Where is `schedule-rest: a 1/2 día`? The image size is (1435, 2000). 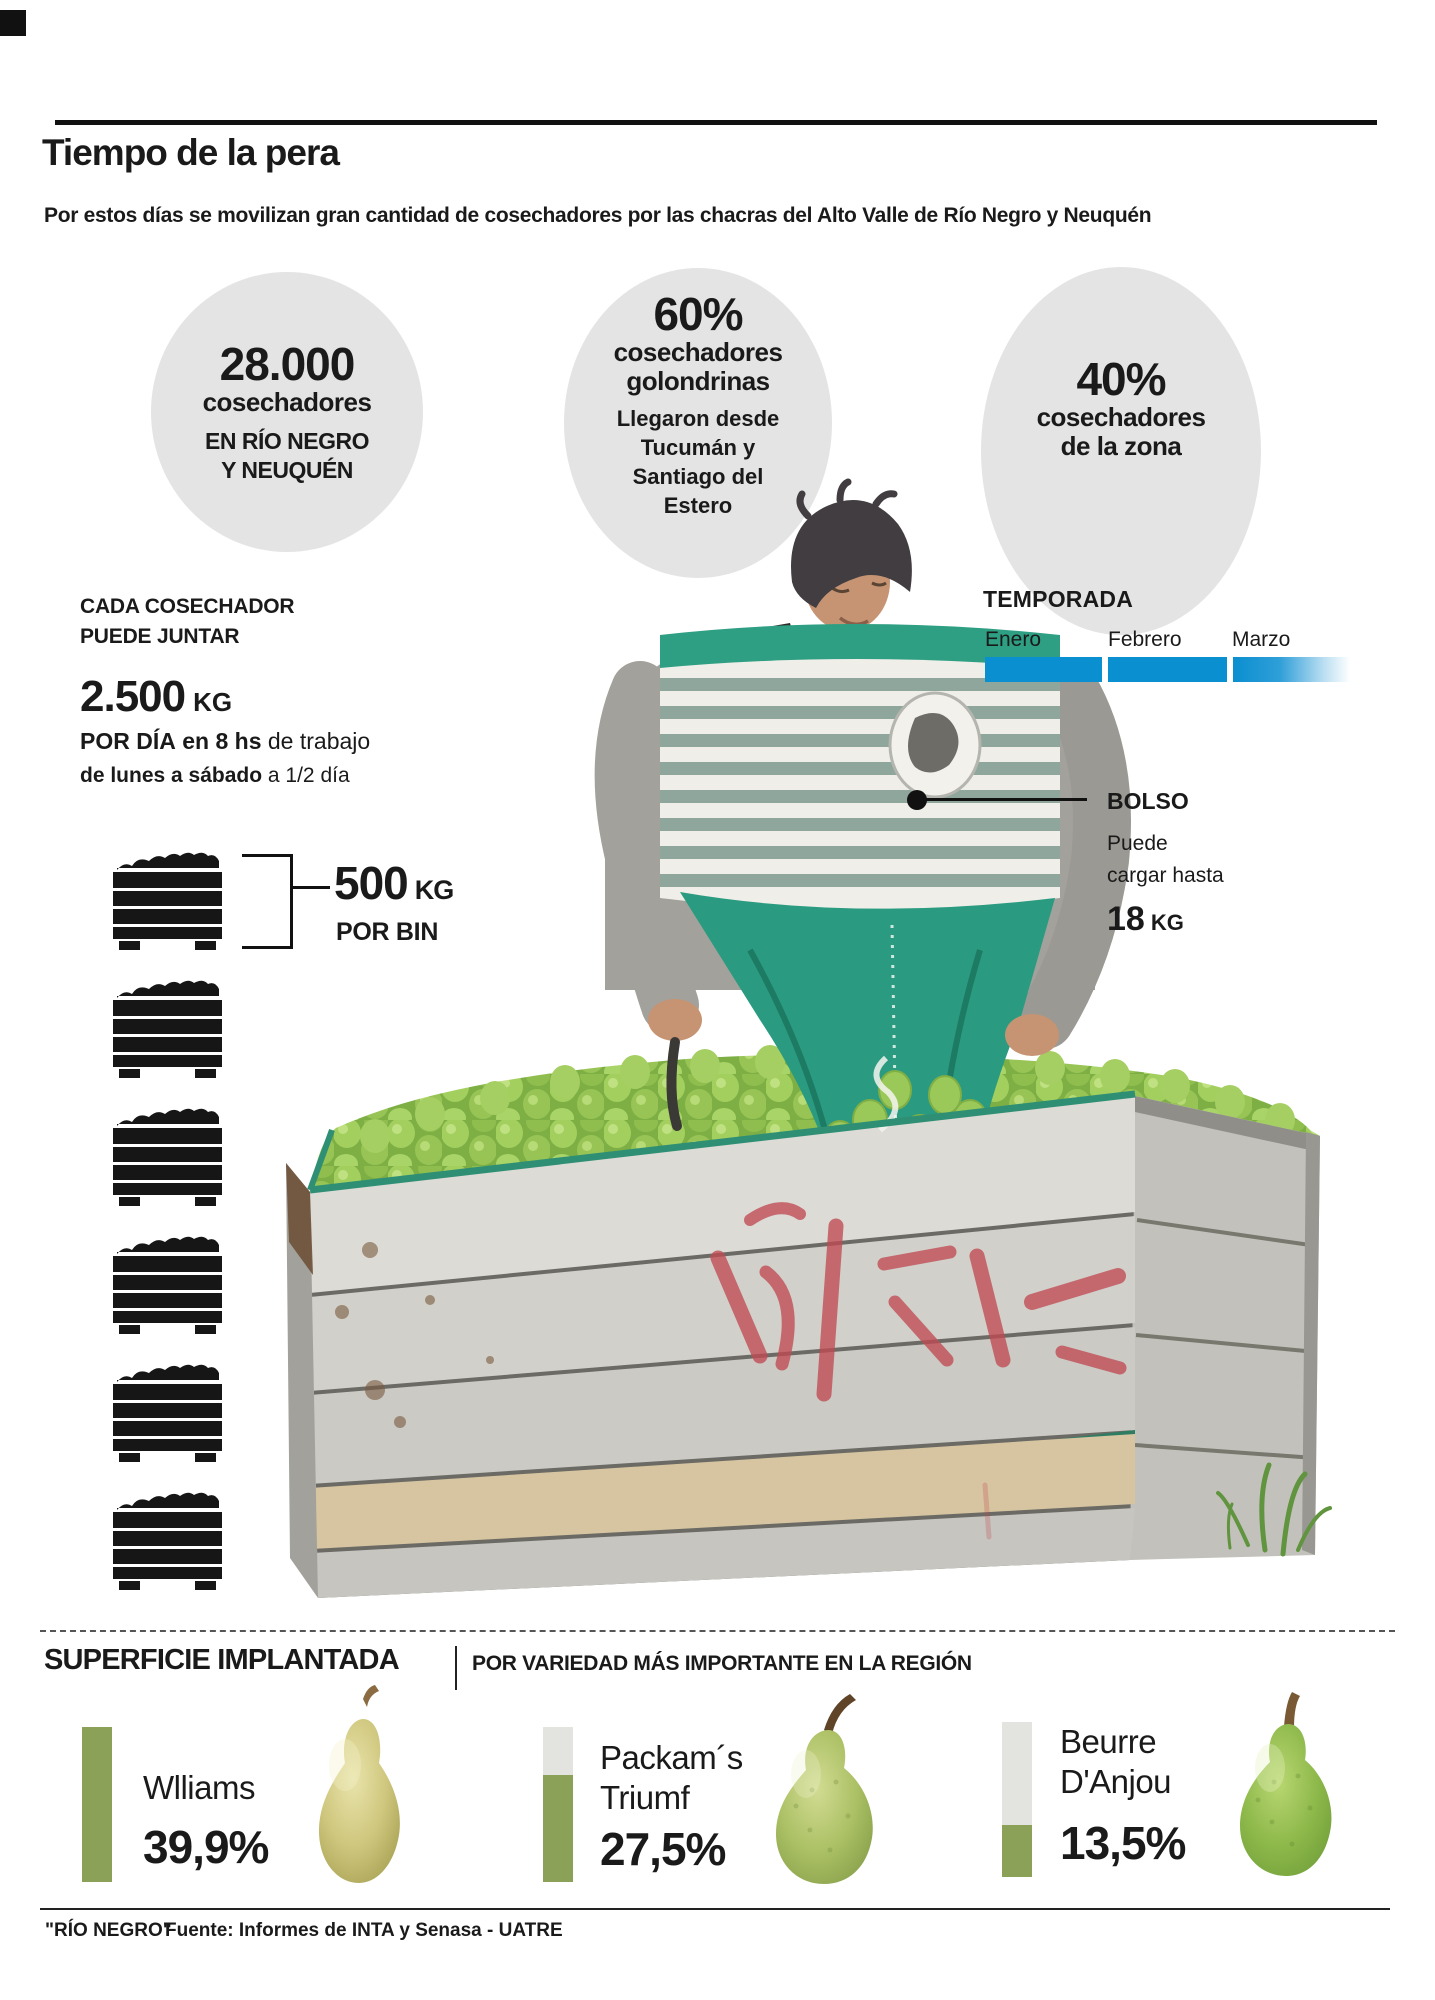
schedule-rest: a 1/2 día is located at coordinates (308, 775).